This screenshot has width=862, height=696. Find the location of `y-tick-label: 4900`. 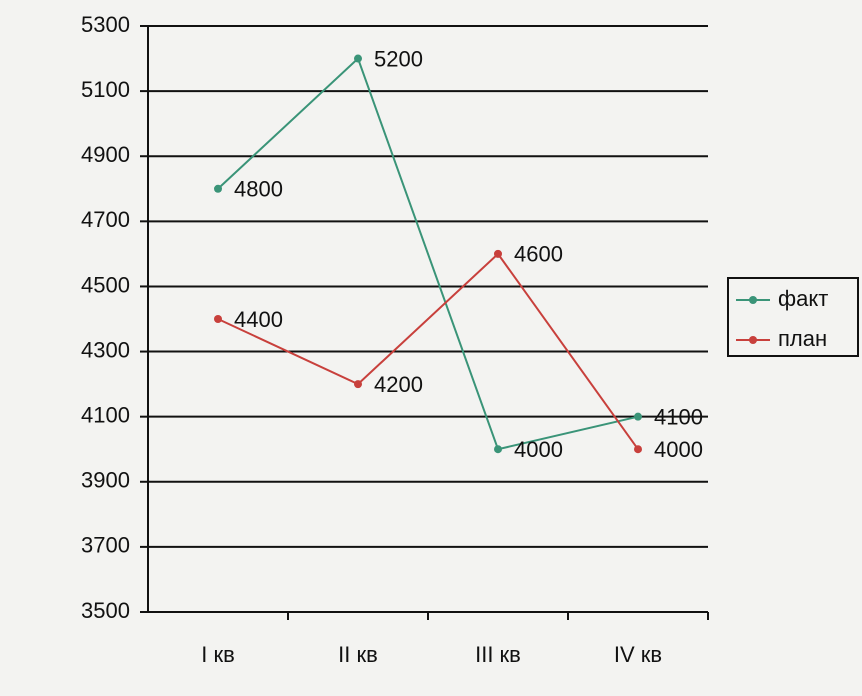

y-tick-label: 4900 is located at coordinates (105, 154).